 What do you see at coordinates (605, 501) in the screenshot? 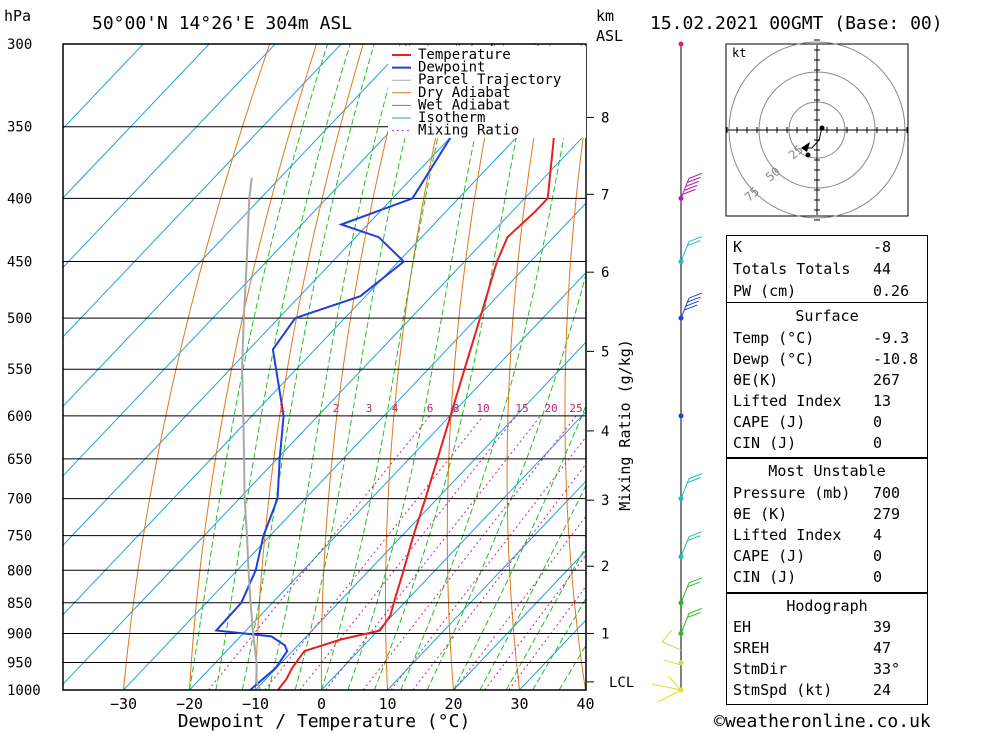
I see `km-tick-label: 3` at bounding box center [605, 501].